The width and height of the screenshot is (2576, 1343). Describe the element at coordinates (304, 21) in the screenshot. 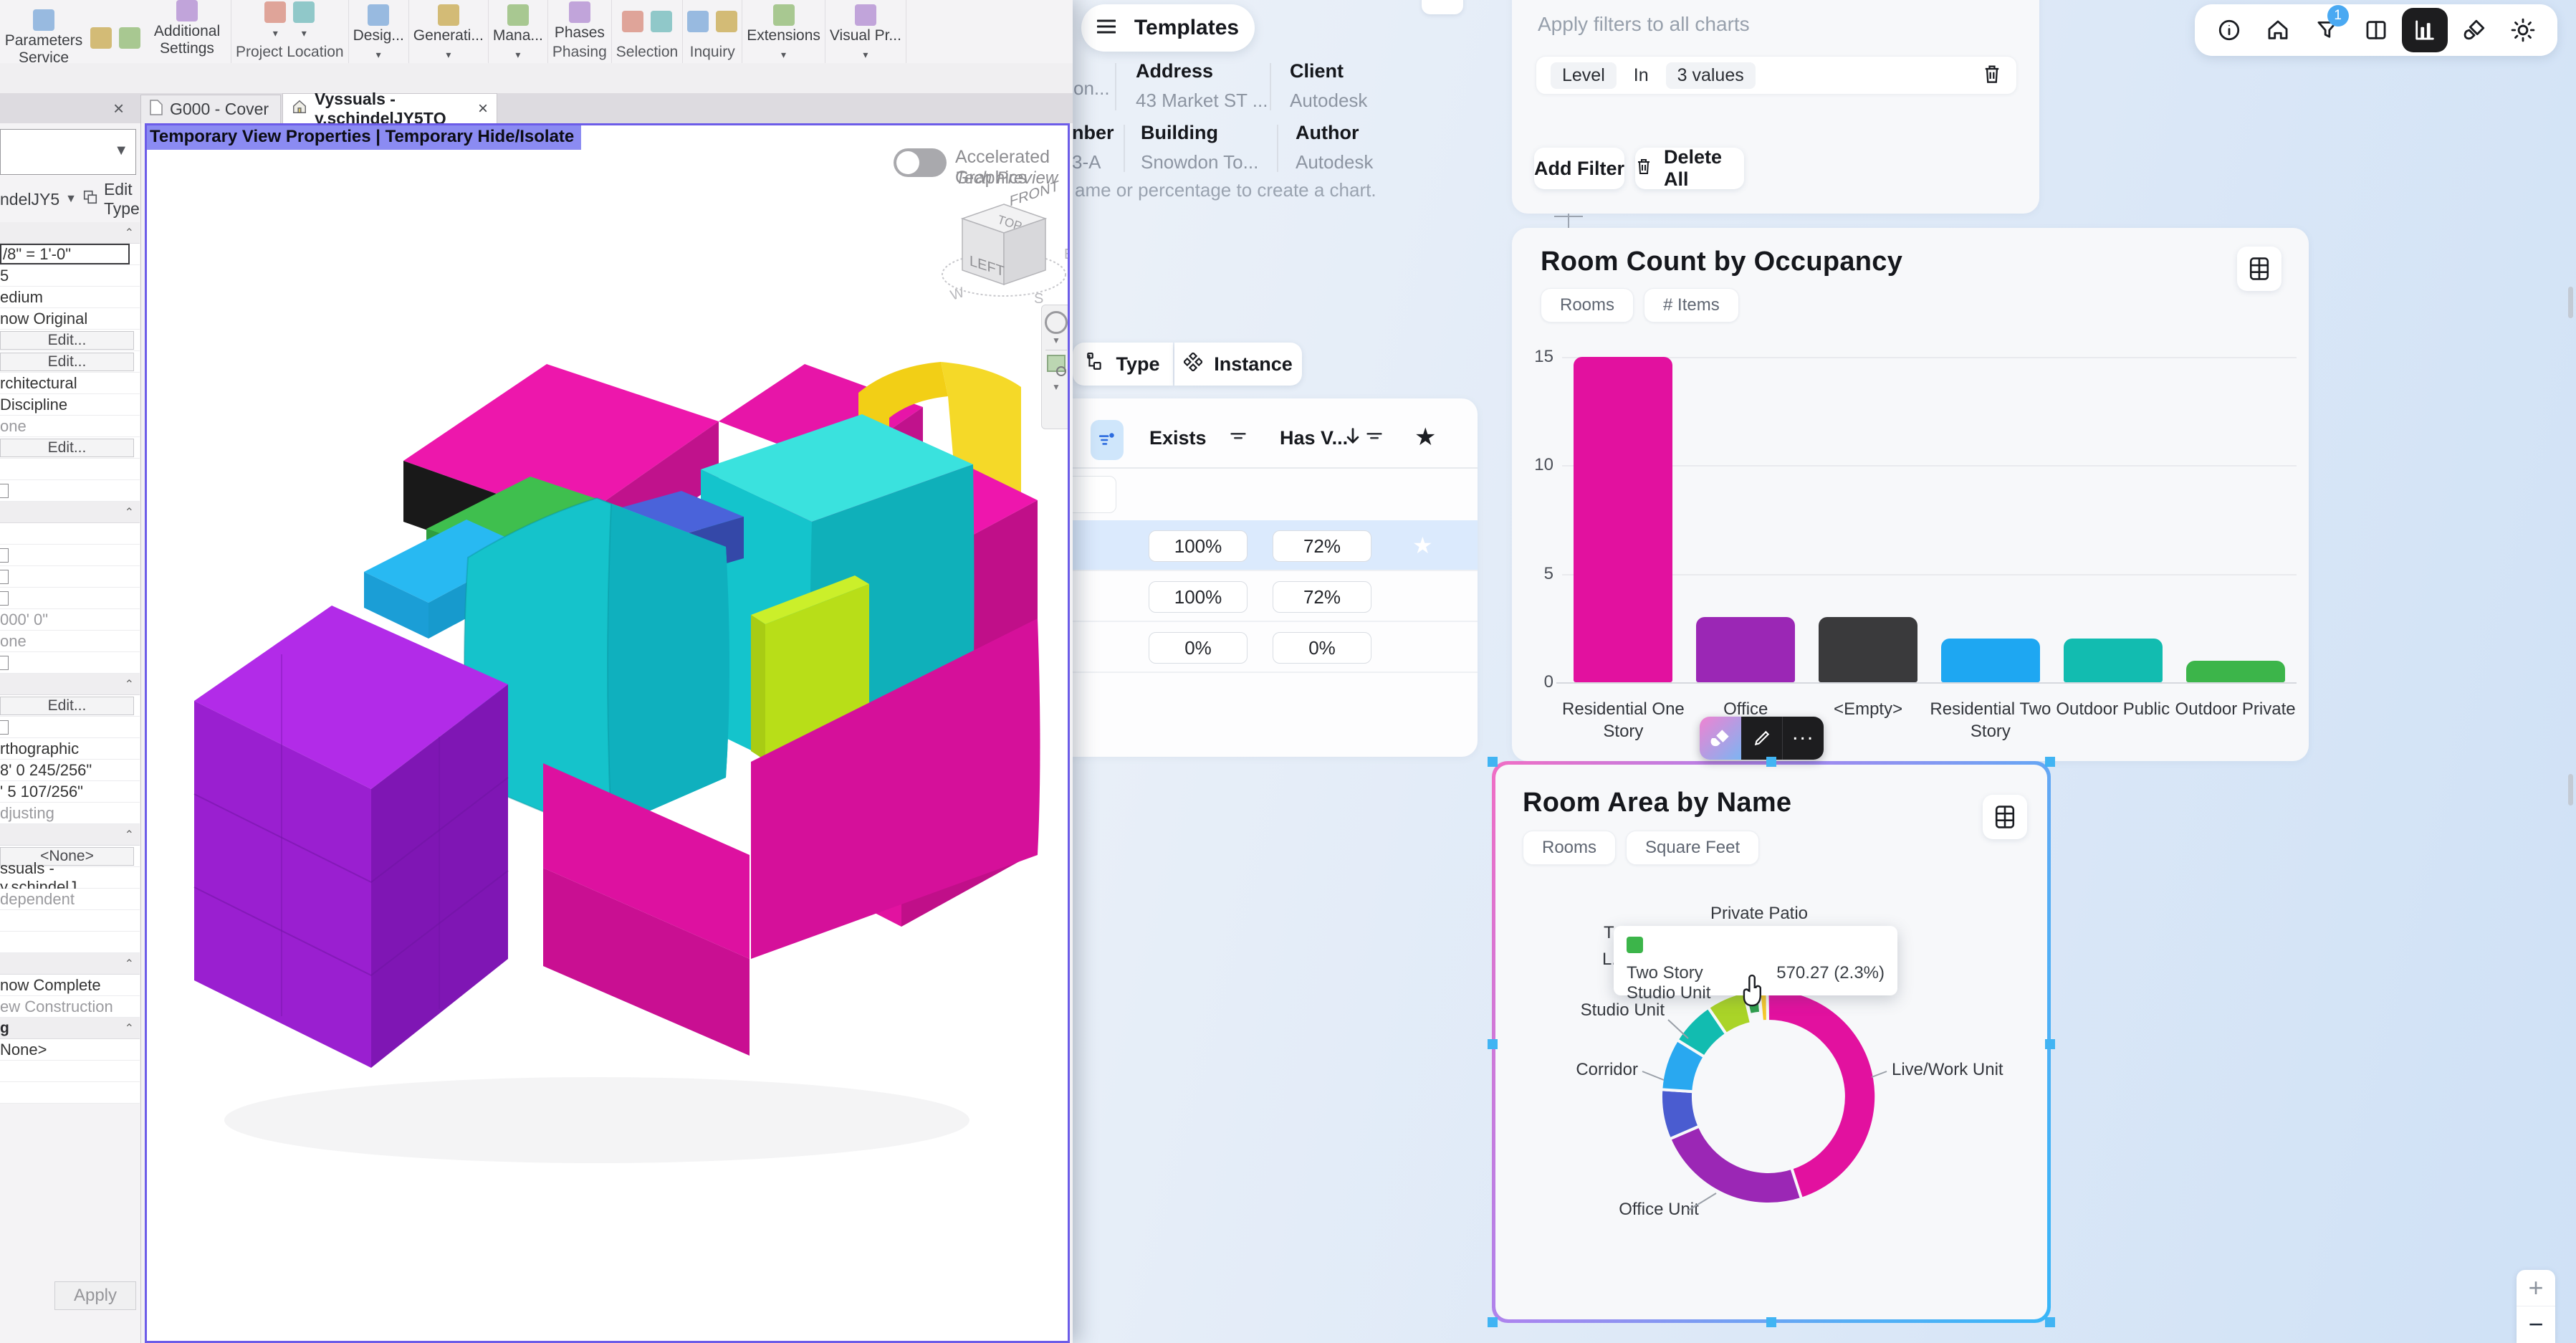

I see `location-globe-icon: ▾` at that location.